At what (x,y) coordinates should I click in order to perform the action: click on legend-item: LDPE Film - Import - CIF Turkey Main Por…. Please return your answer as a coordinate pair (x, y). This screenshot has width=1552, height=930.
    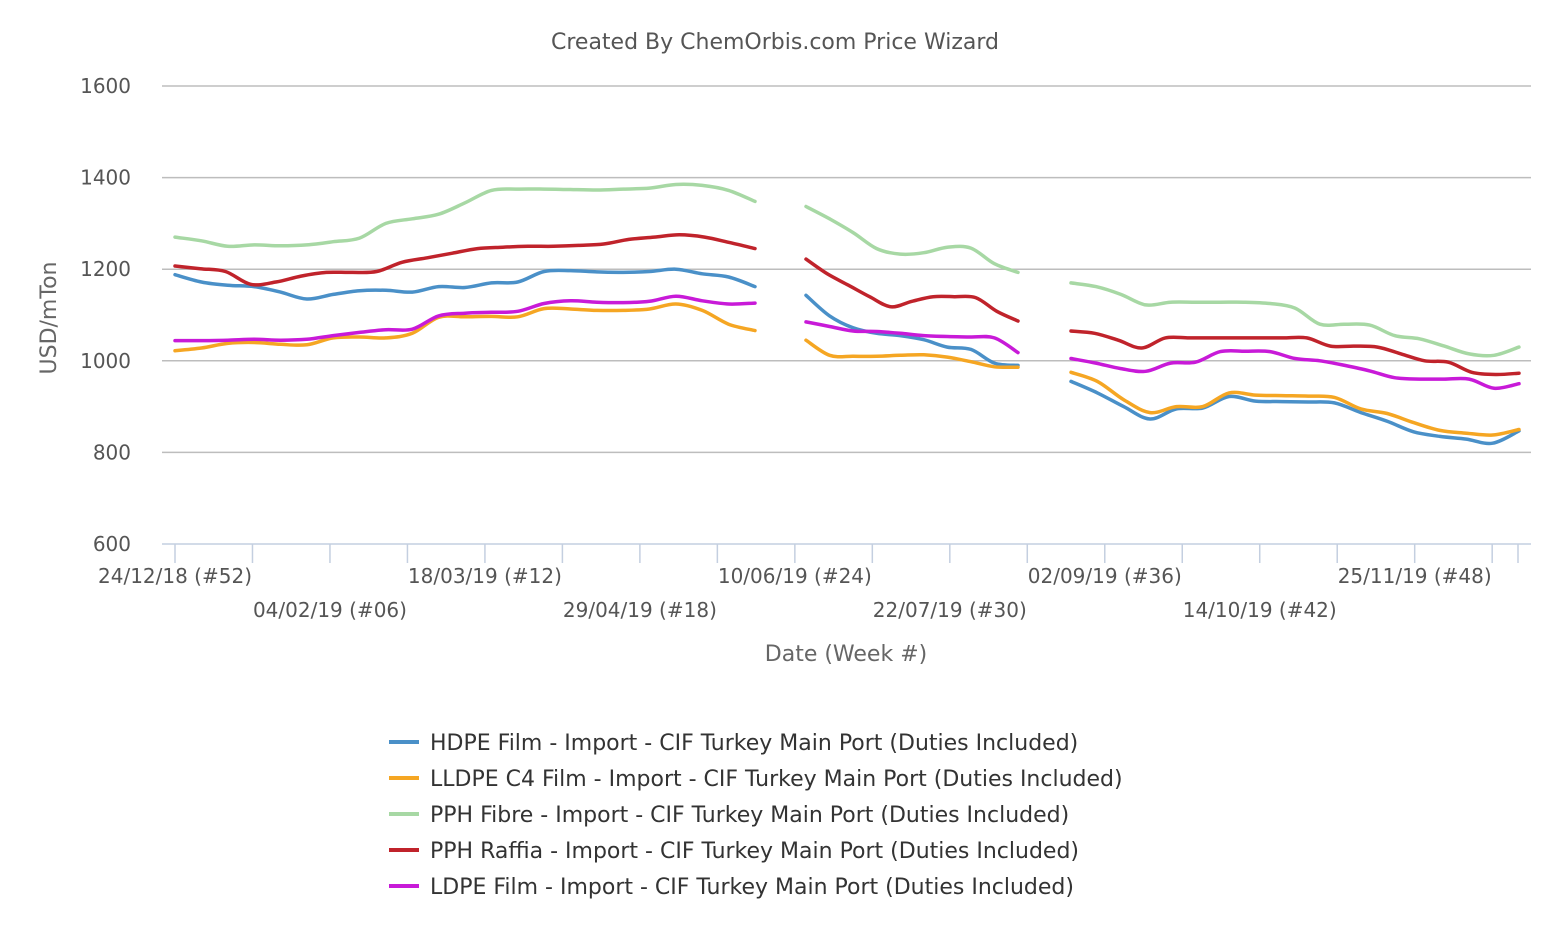
    Looking at the image, I should click on (731, 887).